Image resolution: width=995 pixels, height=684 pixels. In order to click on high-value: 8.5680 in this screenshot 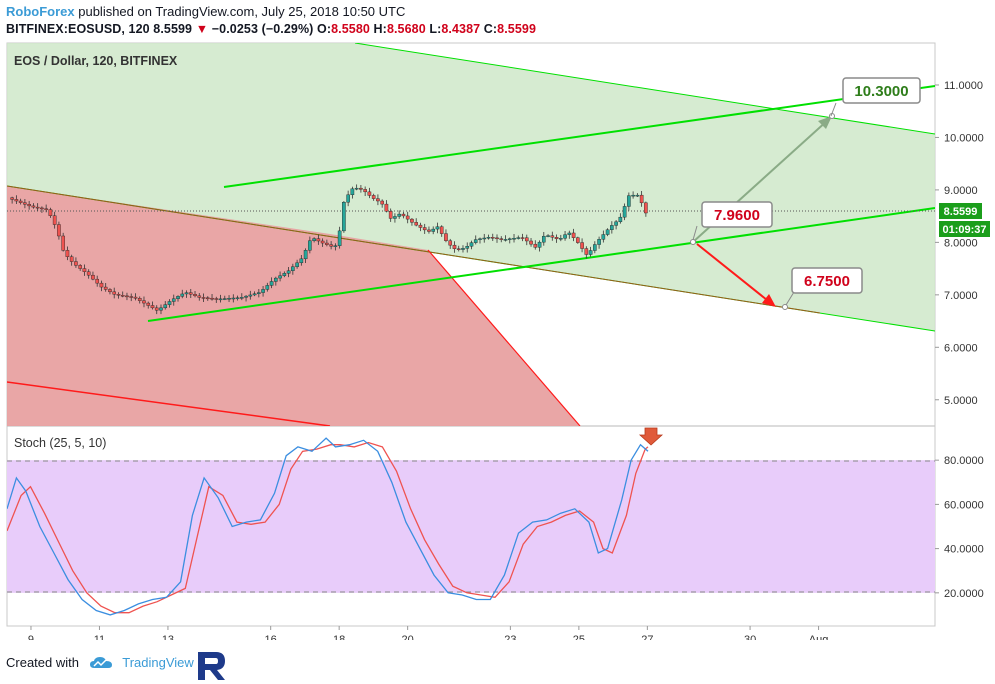, I will do `click(406, 29)`.